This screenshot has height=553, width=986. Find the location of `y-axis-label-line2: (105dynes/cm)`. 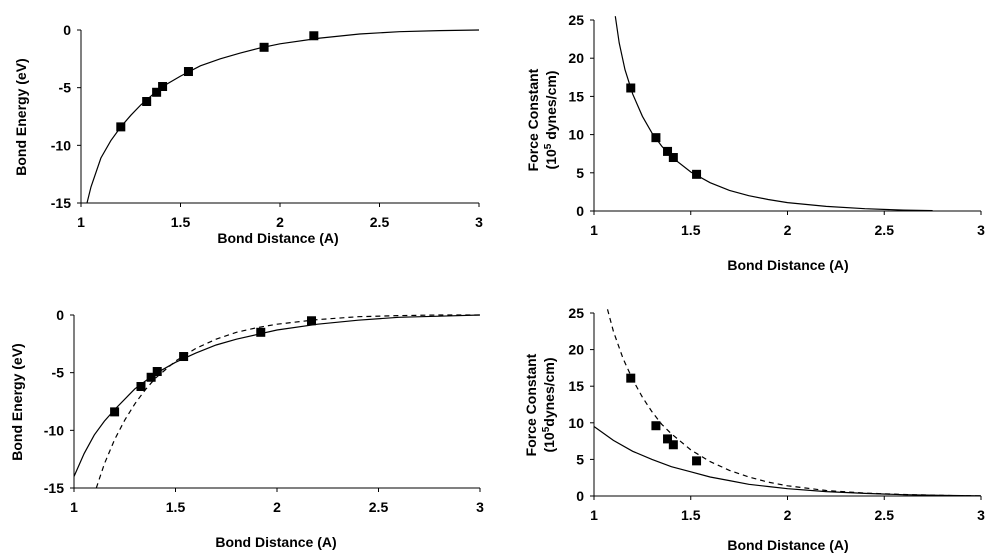

y-axis-label-line2: (105dynes/cm) is located at coordinates (549, 404).